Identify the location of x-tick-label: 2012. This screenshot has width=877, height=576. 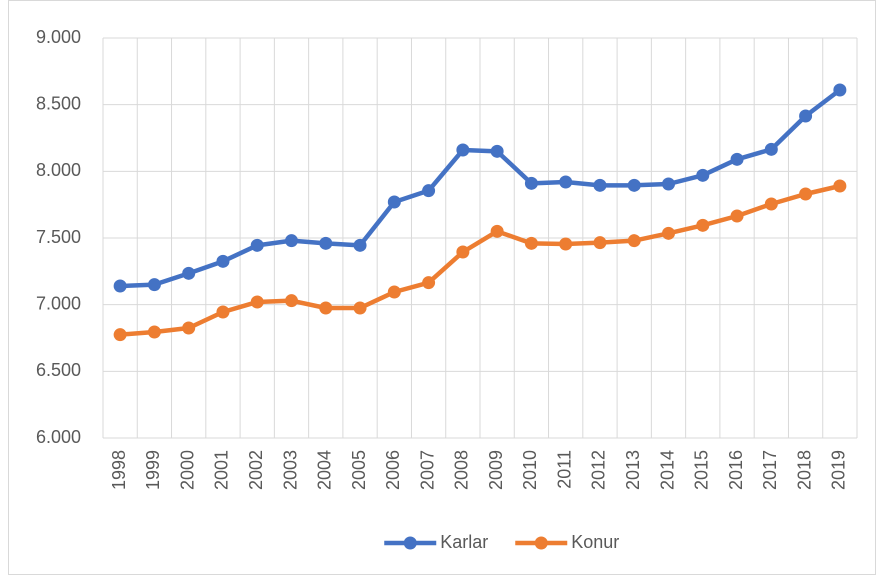
(599, 470).